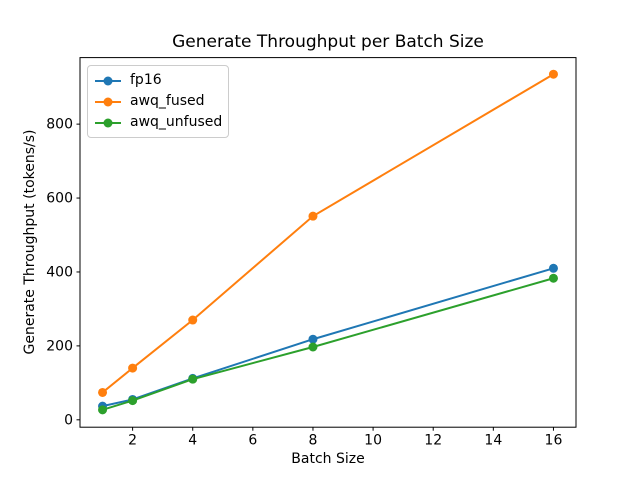 Image resolution: width=640 pixels, height=480 pixels. I want to click on legend-label-awq-fused: awq_fused, so click(167, 101).